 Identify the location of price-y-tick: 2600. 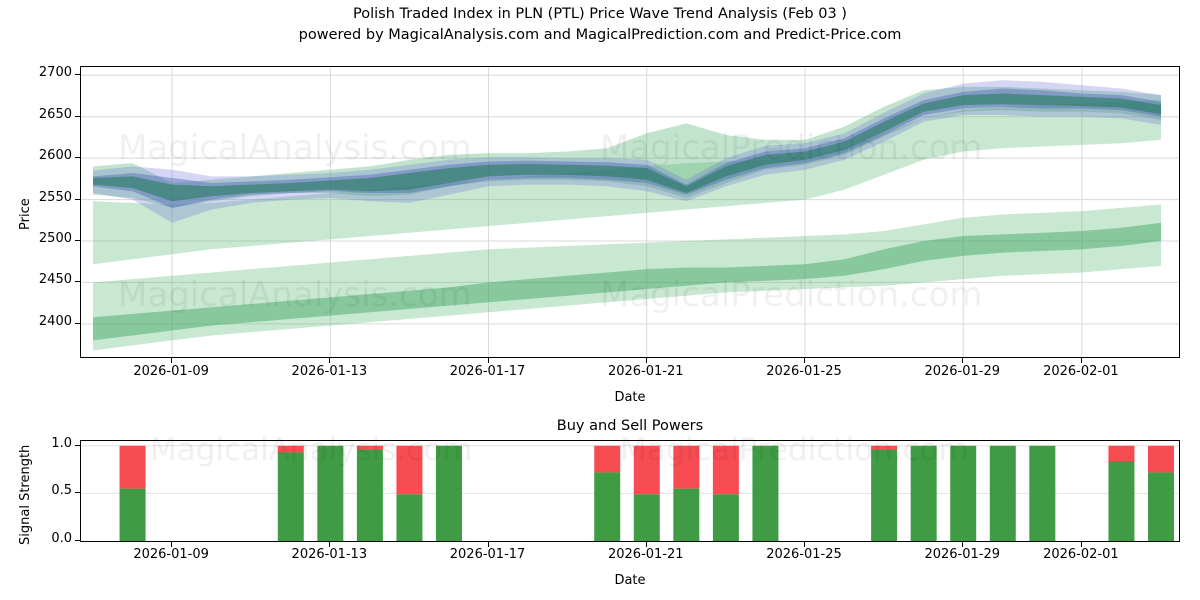
(55, 156).